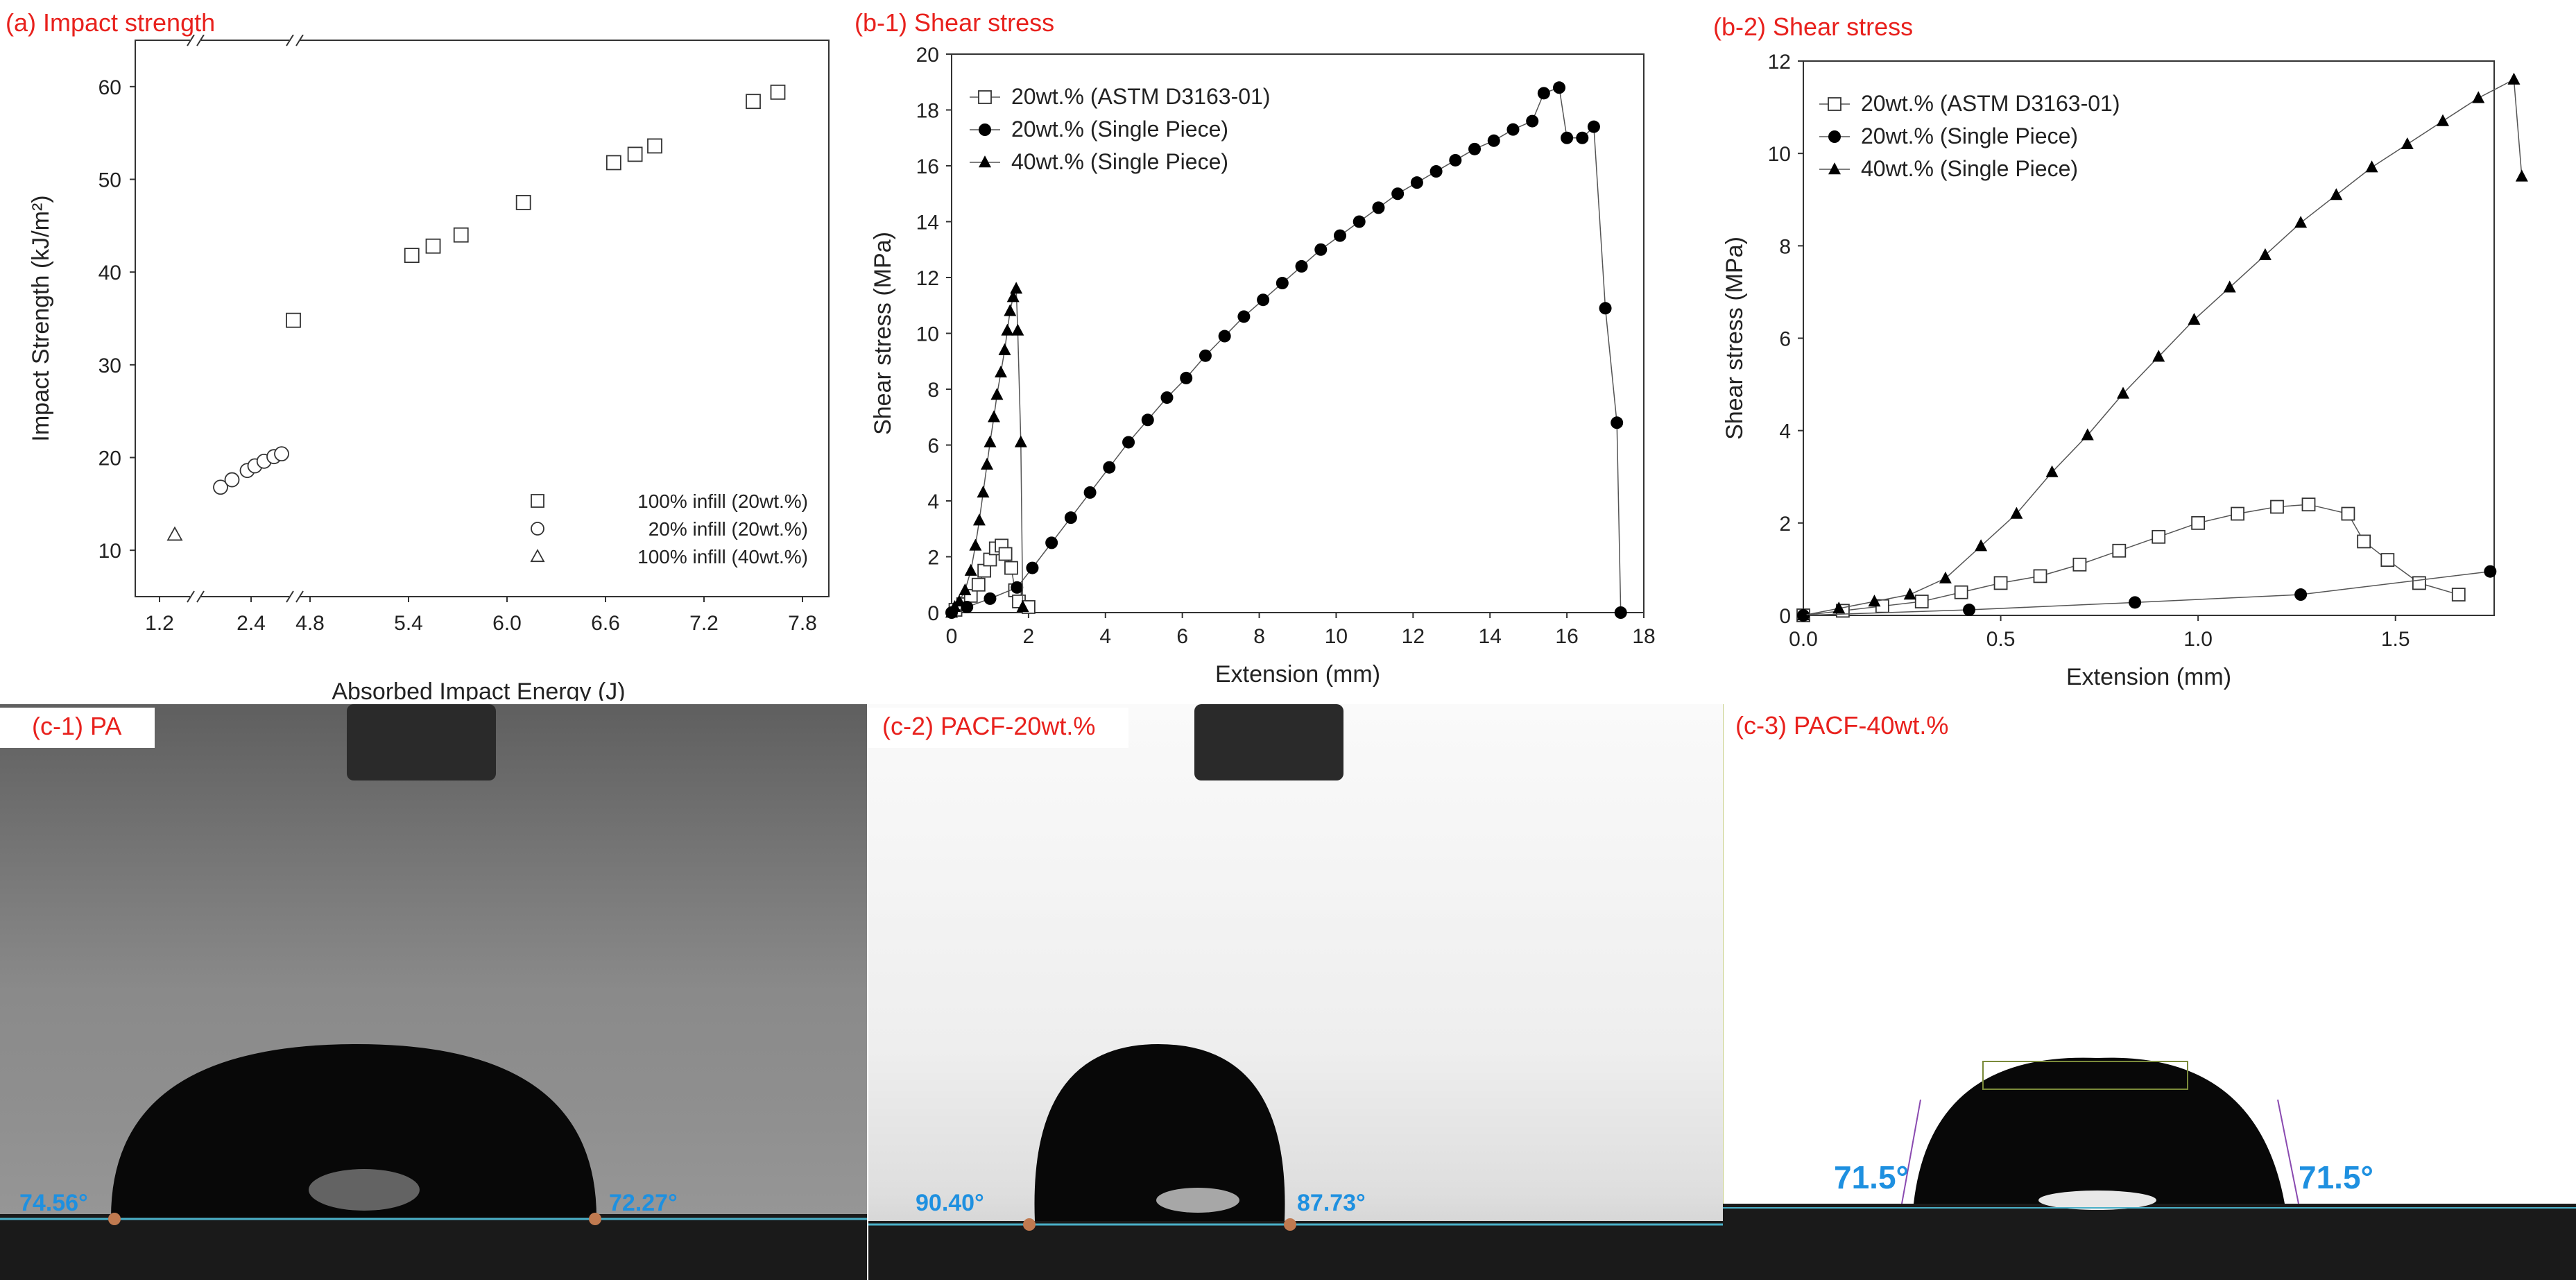  Describe the element at coordinates (1779, 62) in the screenshot. I see `y-tick-label: 12` at that location.